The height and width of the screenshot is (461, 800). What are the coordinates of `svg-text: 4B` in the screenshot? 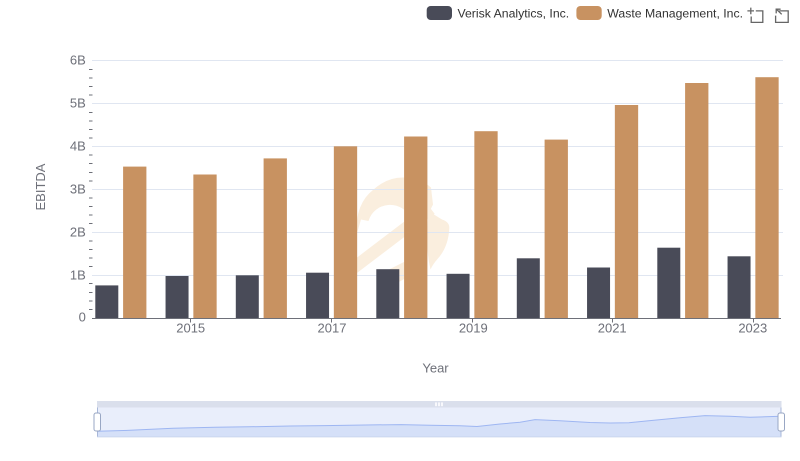 It's located at (78, 146).